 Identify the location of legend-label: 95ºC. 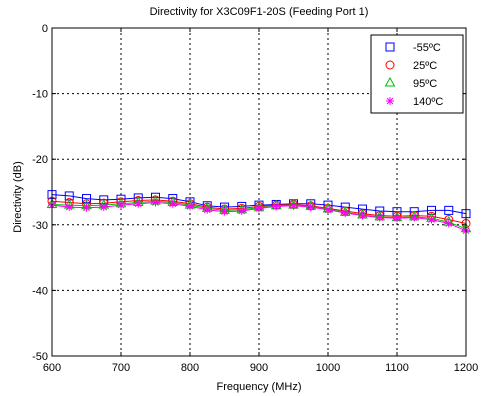
(425, 84).